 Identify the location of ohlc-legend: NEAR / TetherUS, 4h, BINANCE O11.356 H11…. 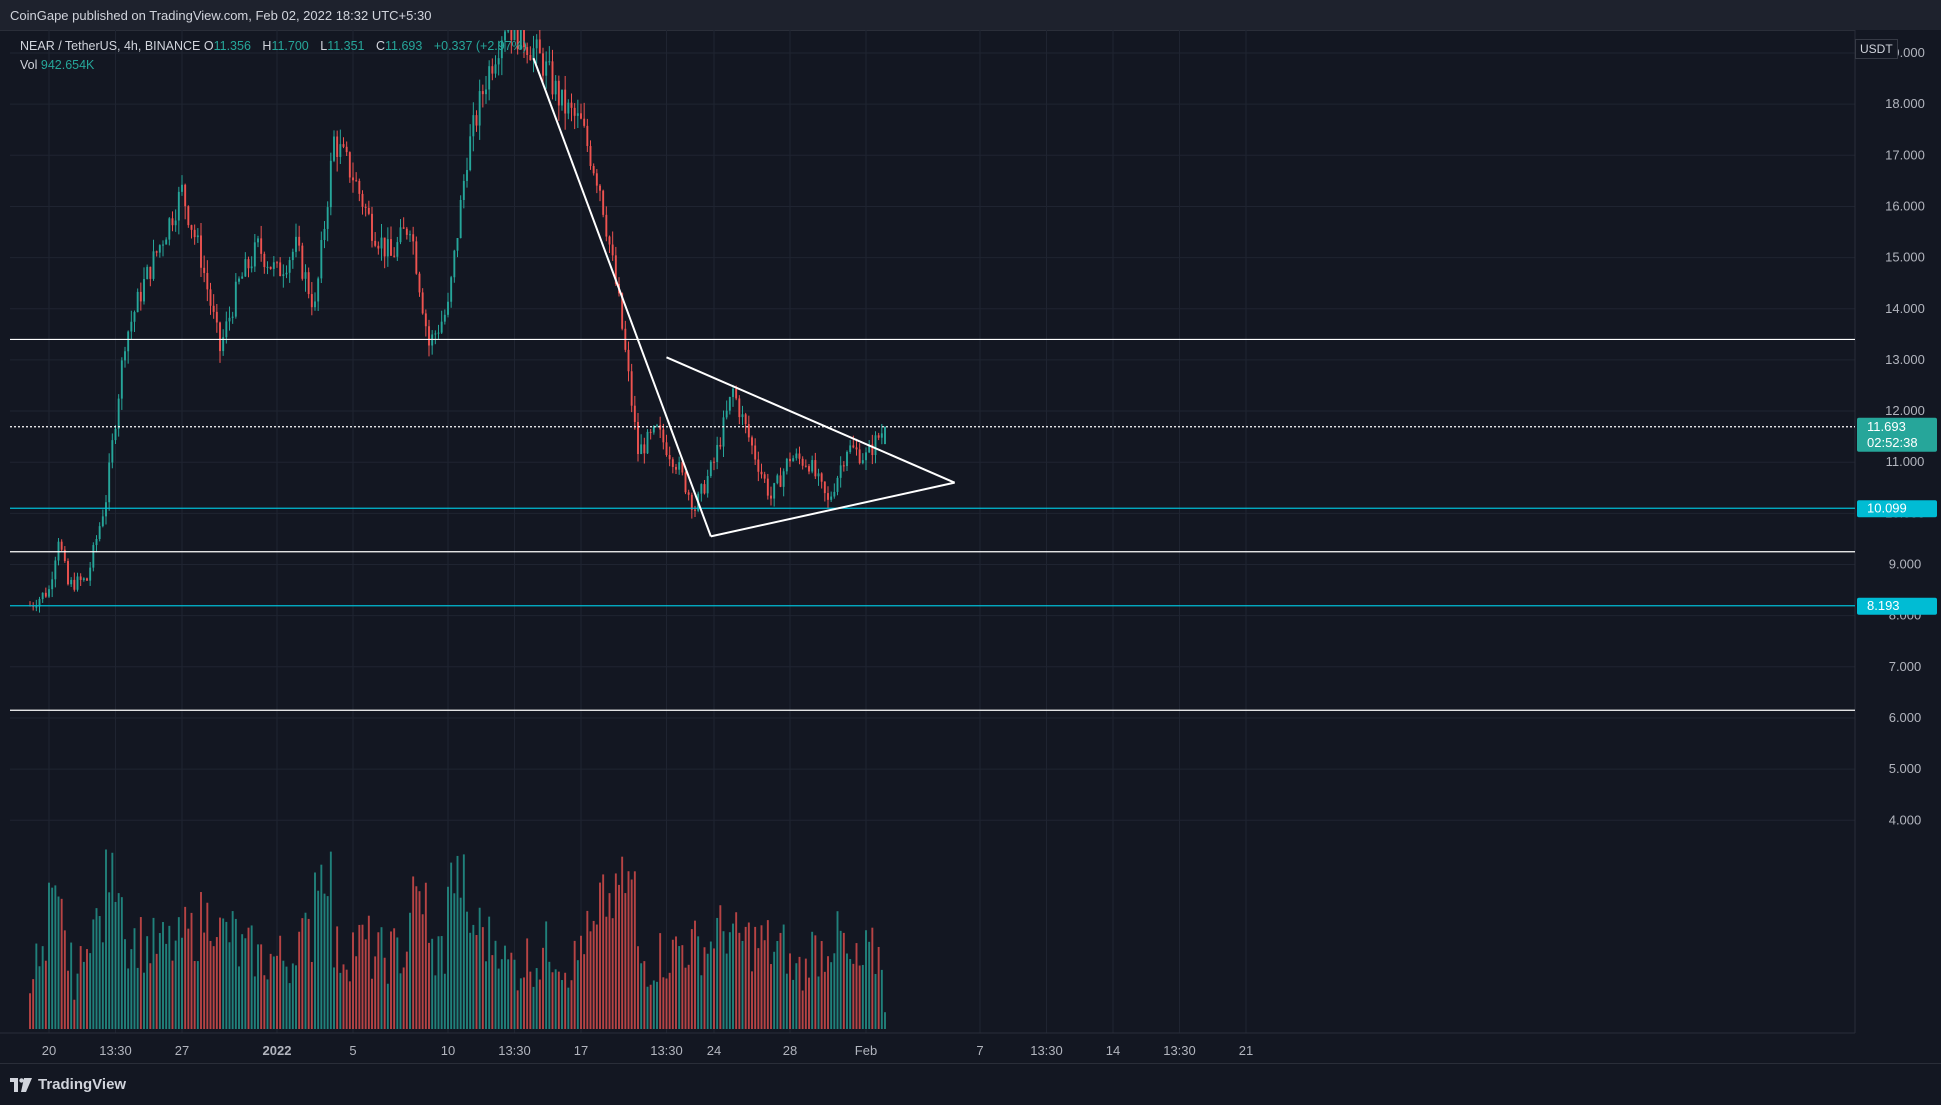
(277, 46).